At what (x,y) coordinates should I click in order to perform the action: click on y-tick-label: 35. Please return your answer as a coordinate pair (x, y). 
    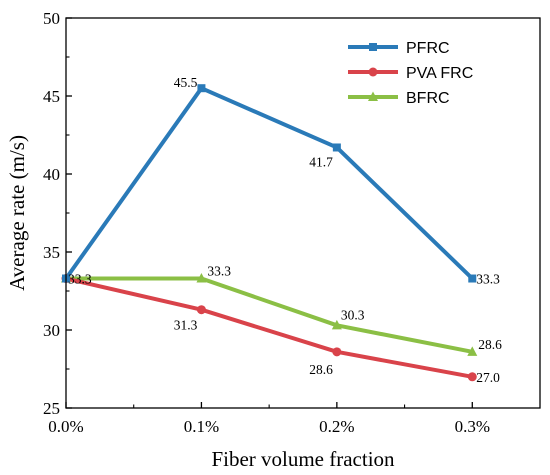
    Looking at the image, I should click on (51, 252).